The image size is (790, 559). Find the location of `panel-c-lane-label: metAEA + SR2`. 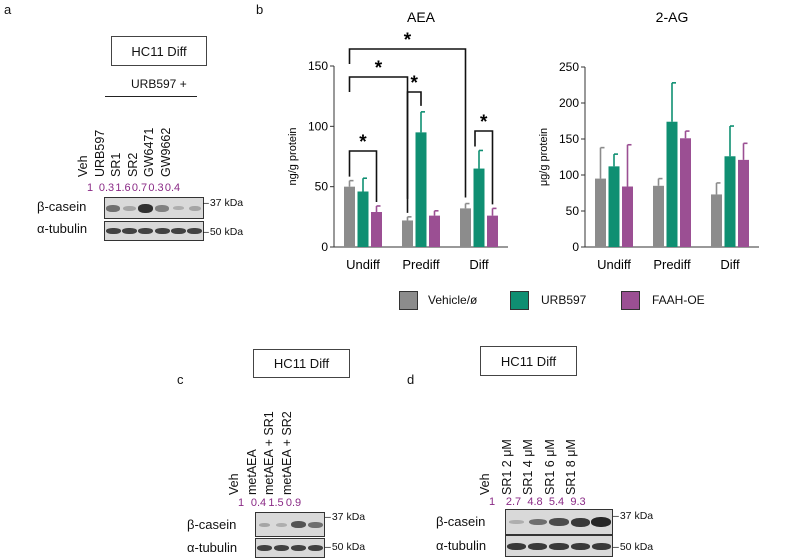

panel-c-lane-label: metAEA + SR2 is located at coordinates (286, 453).